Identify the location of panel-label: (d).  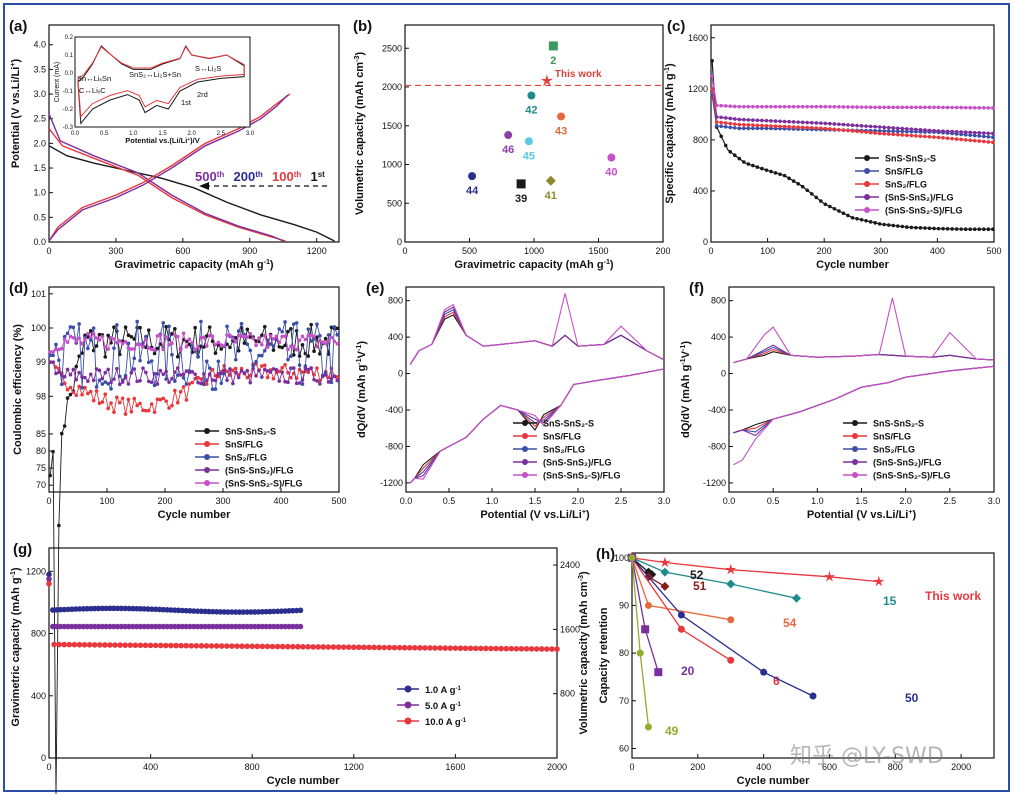
(18, 288).